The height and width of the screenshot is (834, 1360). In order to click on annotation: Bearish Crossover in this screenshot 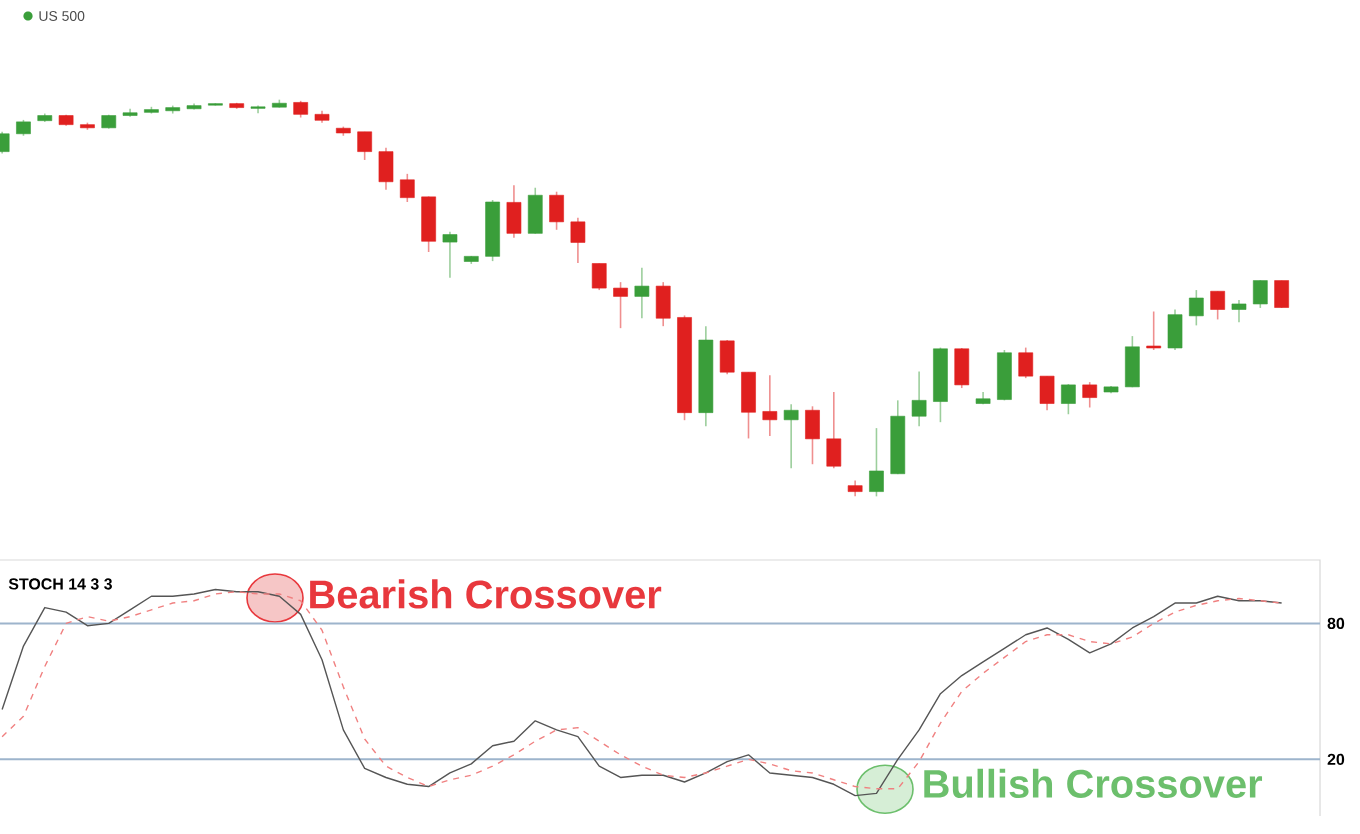, I will do `click(486, 594)`.